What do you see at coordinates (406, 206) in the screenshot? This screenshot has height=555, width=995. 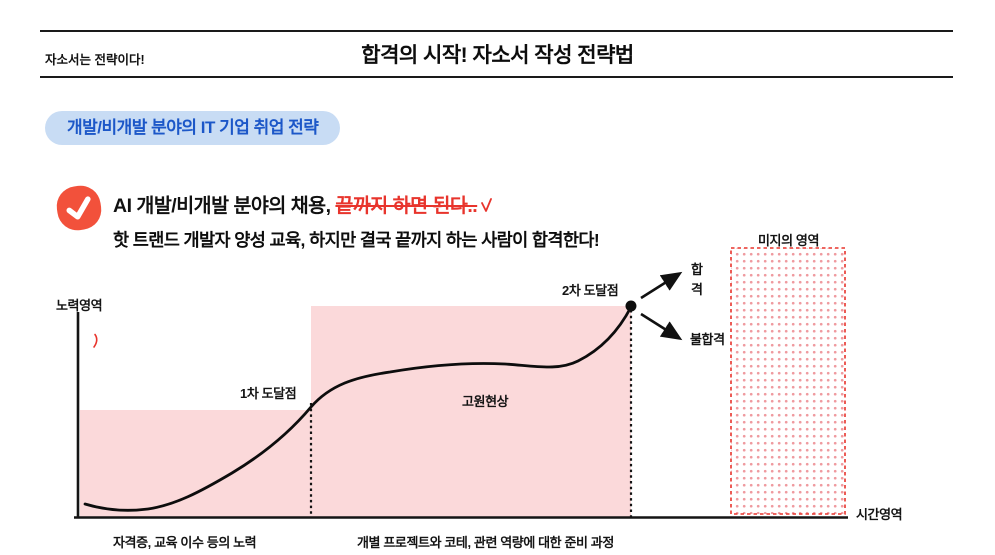 I see `heading-emphasis: 끝까지 하면 된다..` at bounding box center [406, 206].